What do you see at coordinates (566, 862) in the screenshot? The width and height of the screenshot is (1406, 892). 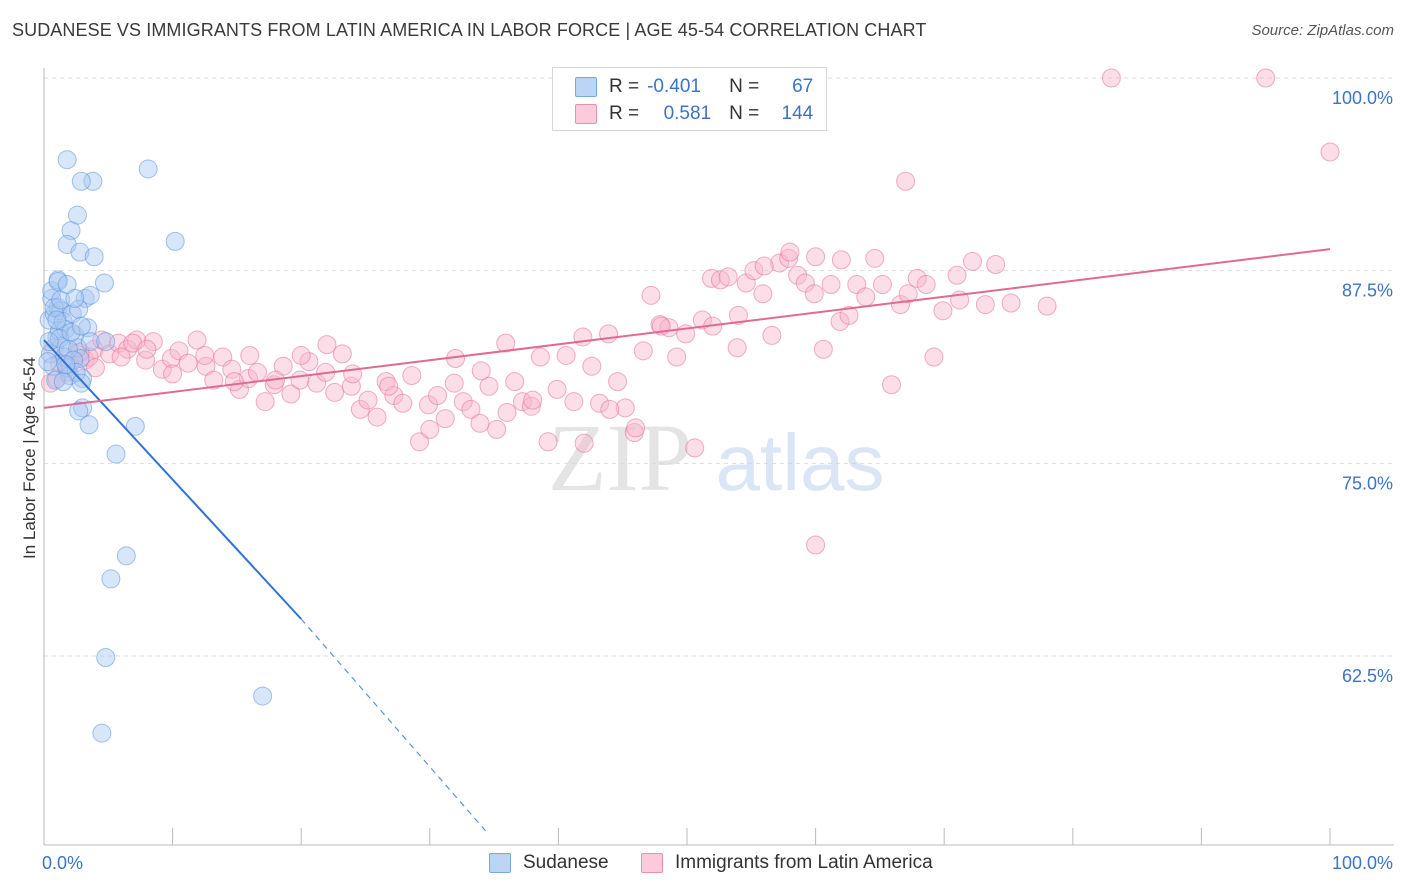 I see `legend-label-sudanese: Sudanese` at bounding box center [566, 862].